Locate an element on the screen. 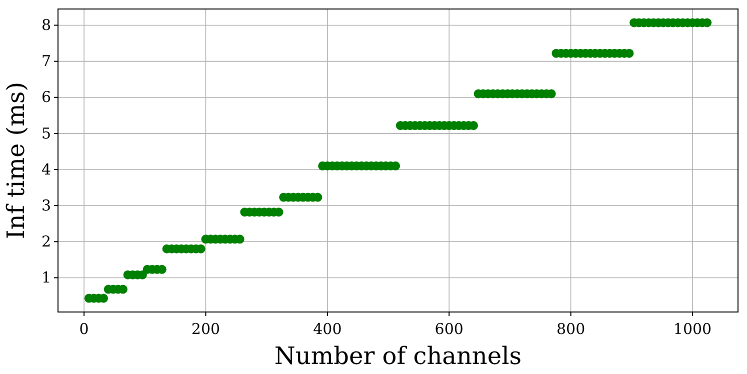 Image resolution: width=747 pixels, height=374 pixels. x-tick-label: 600 is located at coordinates (449, 329).